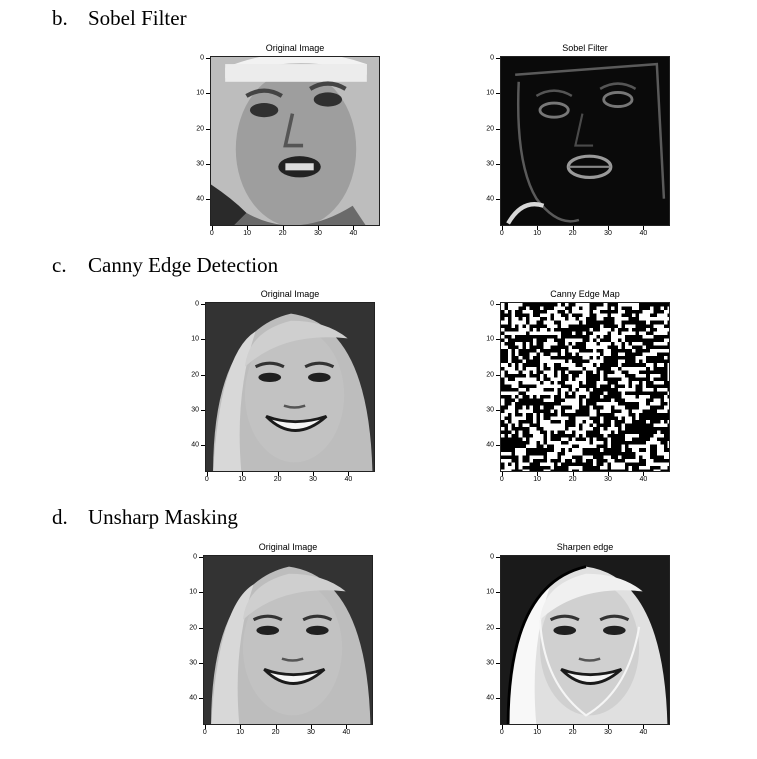  What do you see at coordinates (183, 265) in the screenshot?
I see `section-title: Canny Edge Detection` at bounding box center [183, 265].